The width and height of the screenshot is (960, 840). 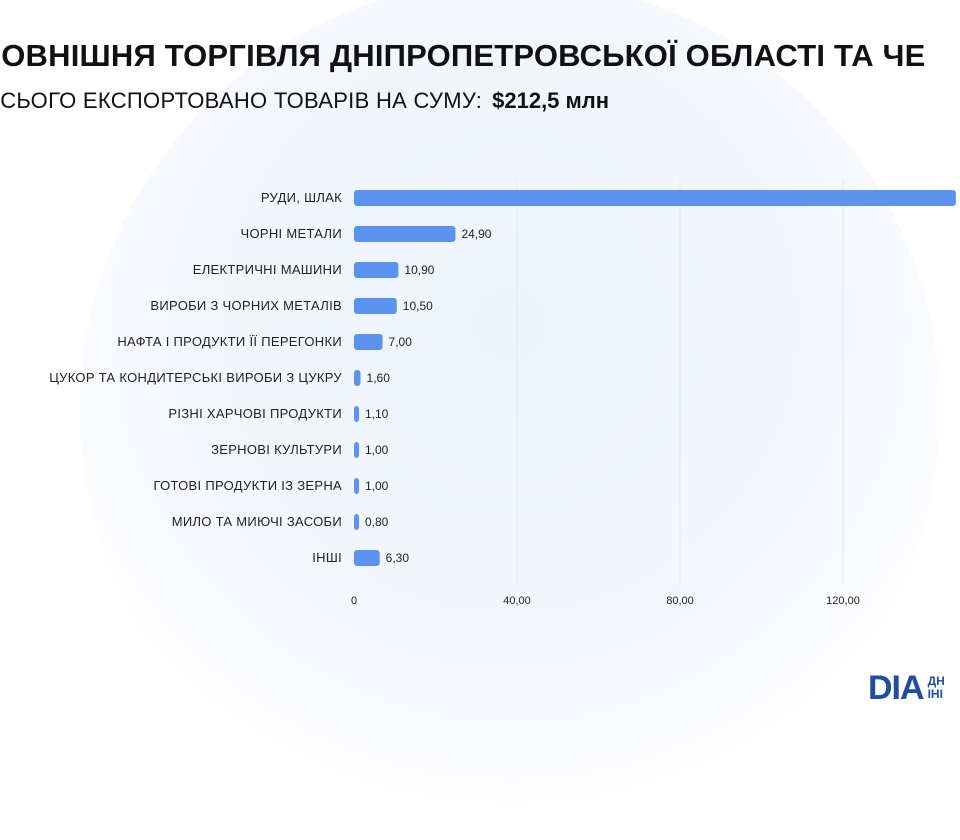 I want to click on subtitle-lead: ВСЬОГО ЕКСПОРТОВАНО ТОВАРІВ НА СУМУ:, so click(x=241, y=100).